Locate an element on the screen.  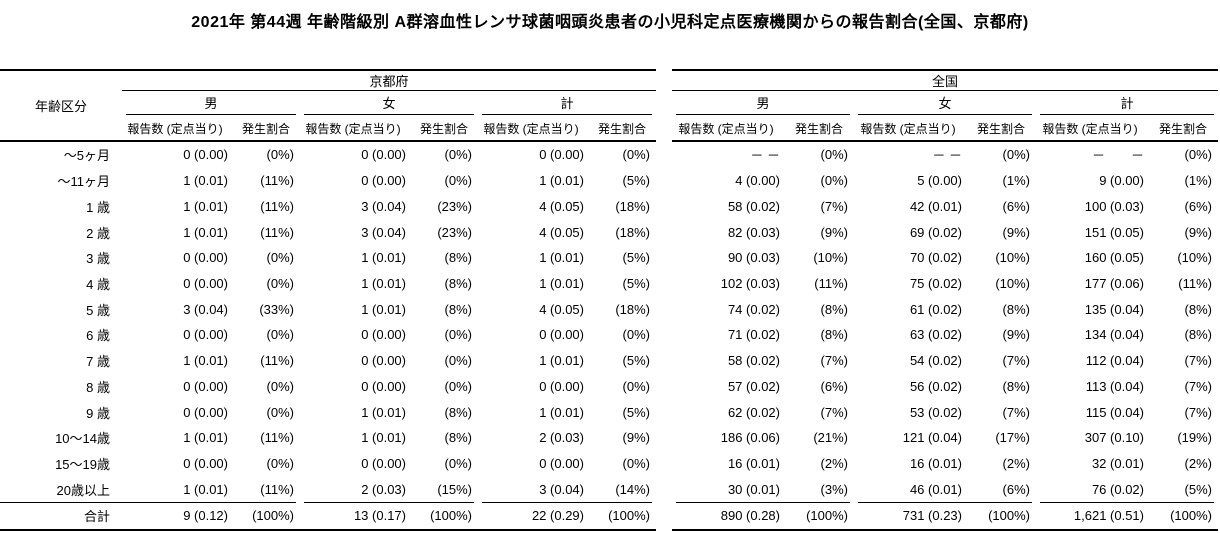
report-count-cell: 4 (0.00) is located at coordinates (757, 181).